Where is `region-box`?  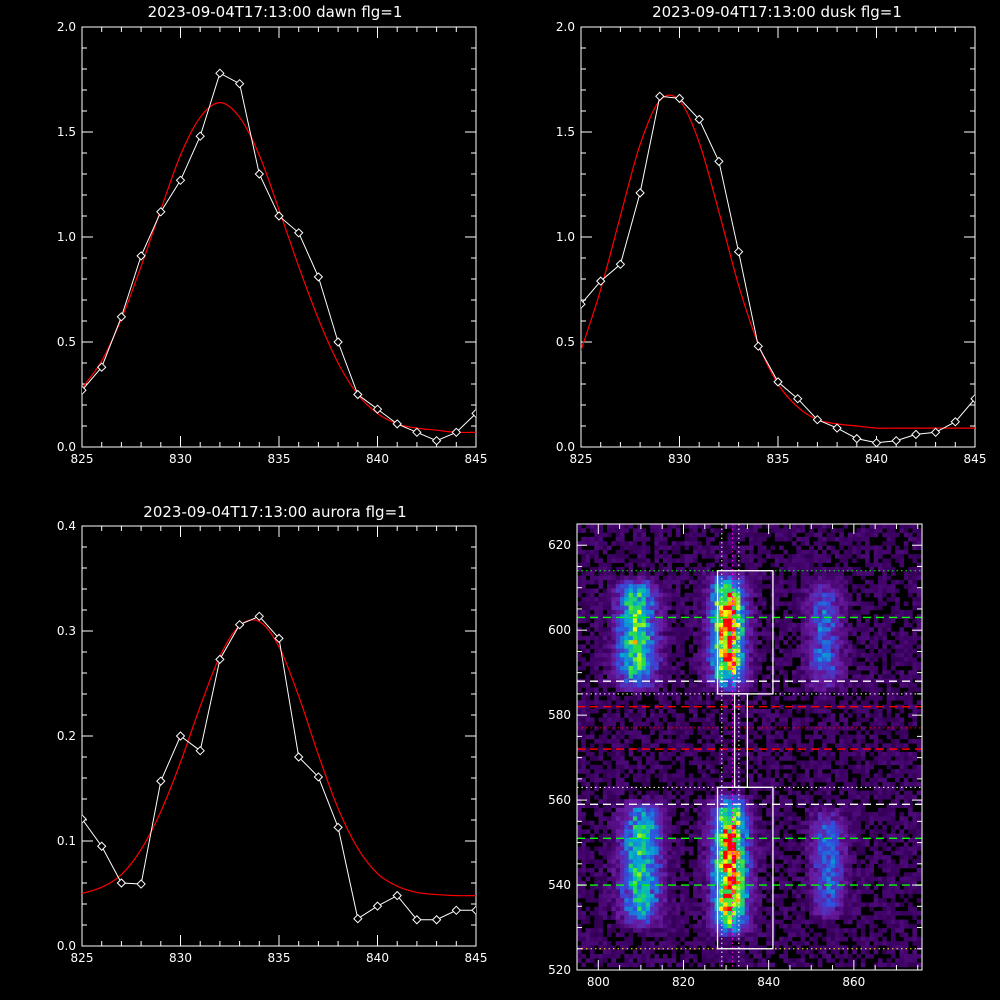
region-box is located at coordinates (741, 741).